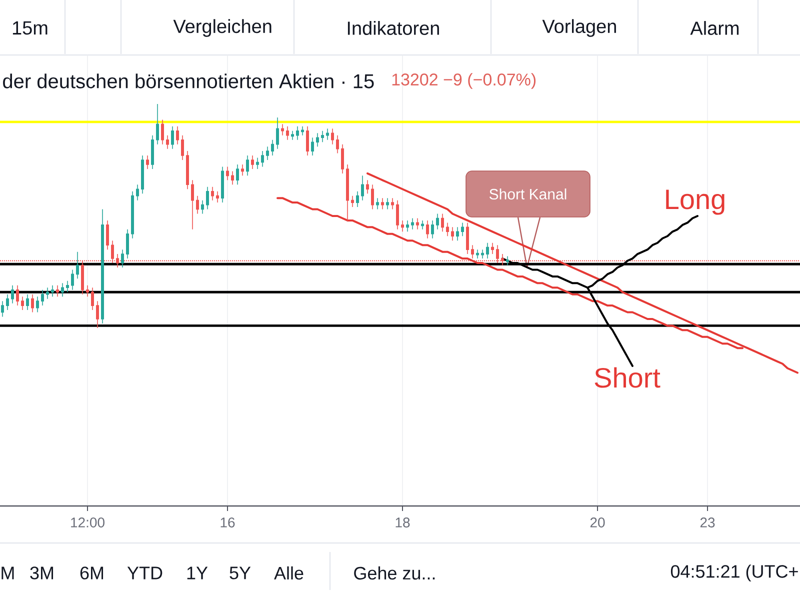  What do you see at coordinates (579, 28) in the screenshot?
I see `text: Vorlagen` at bounding box center [579, 28].